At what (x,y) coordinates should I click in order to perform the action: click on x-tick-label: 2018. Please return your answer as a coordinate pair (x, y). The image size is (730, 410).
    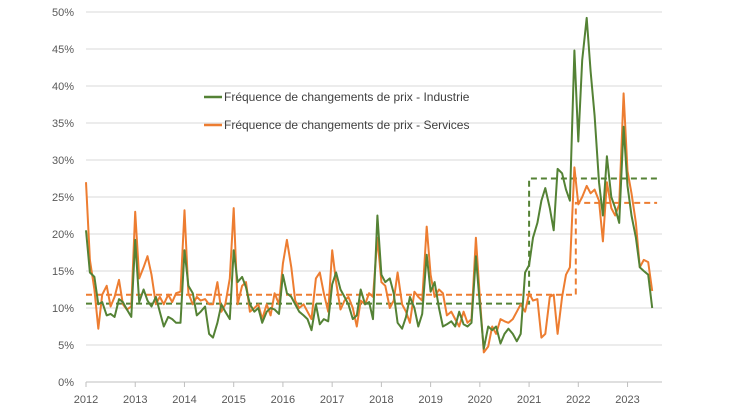
    Looking at the image, I should click on (381, 400).